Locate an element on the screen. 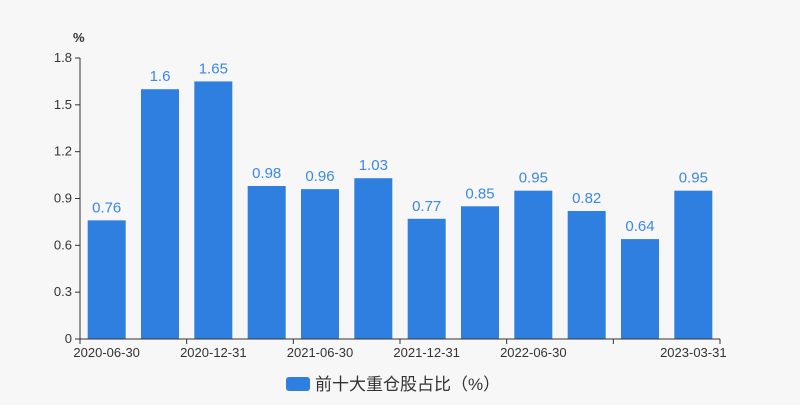 This screenshot has width=800, height=405. bar-value-label: 0.77 is located at coordinates (426, 206).